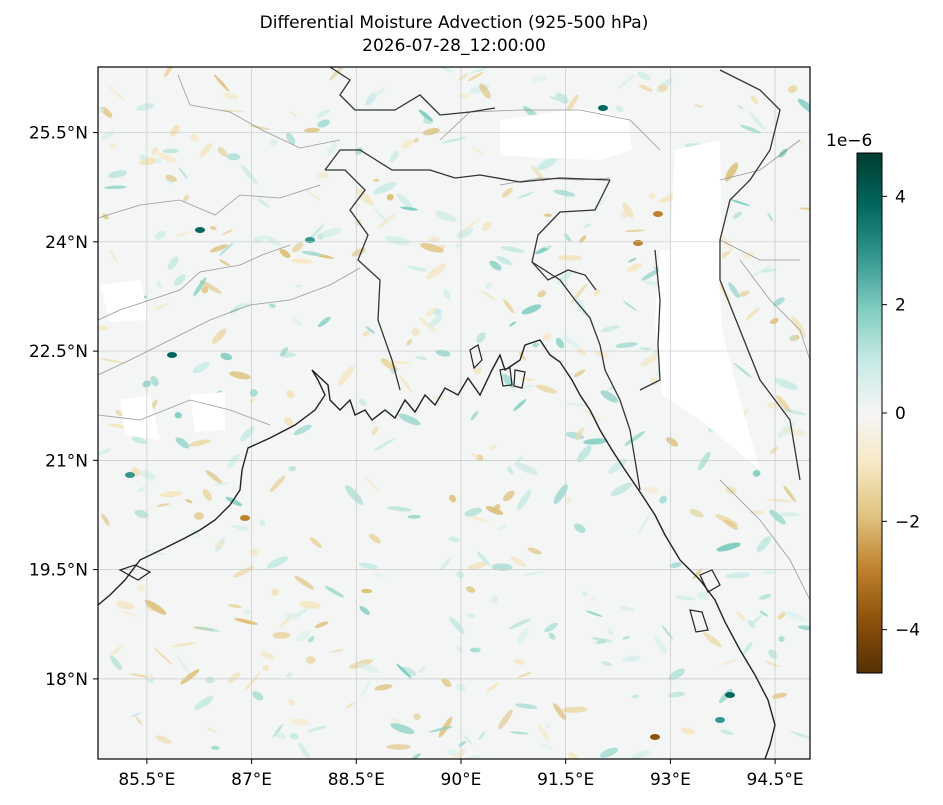 The height and width of the screenshot is (805, 943). I want to click on border-tripura, so click(564, 276).